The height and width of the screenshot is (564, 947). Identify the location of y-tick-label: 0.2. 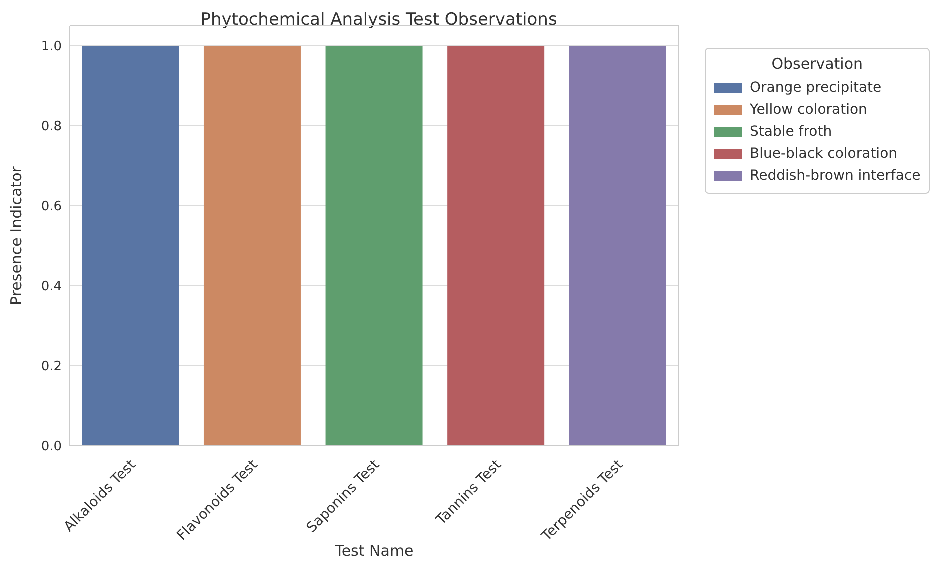
(51, 367).